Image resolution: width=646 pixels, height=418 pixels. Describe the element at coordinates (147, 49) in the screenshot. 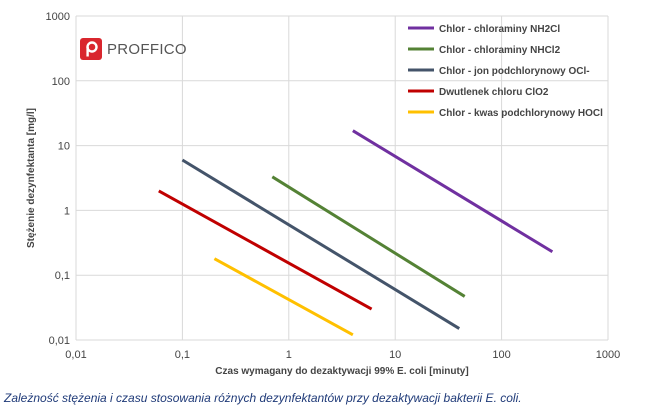

I see `logo-text: PROFFICO` at that location.